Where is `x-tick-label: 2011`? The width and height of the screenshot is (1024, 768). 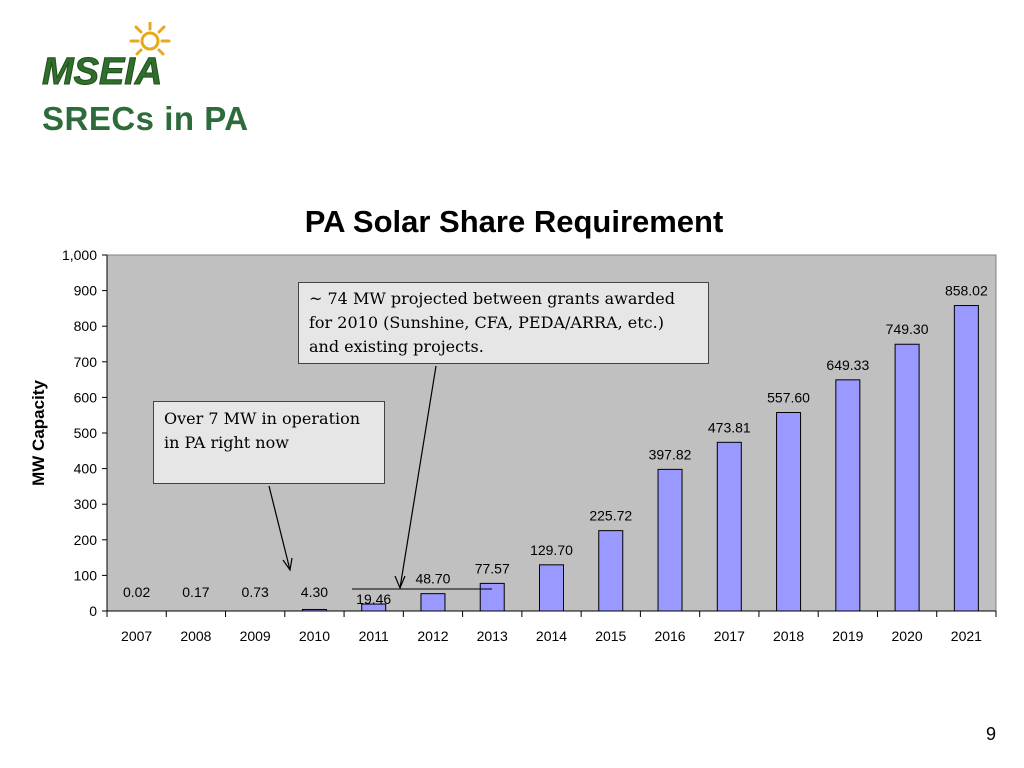 x-tick-label: 2011 is located at coordinates (374, 636).